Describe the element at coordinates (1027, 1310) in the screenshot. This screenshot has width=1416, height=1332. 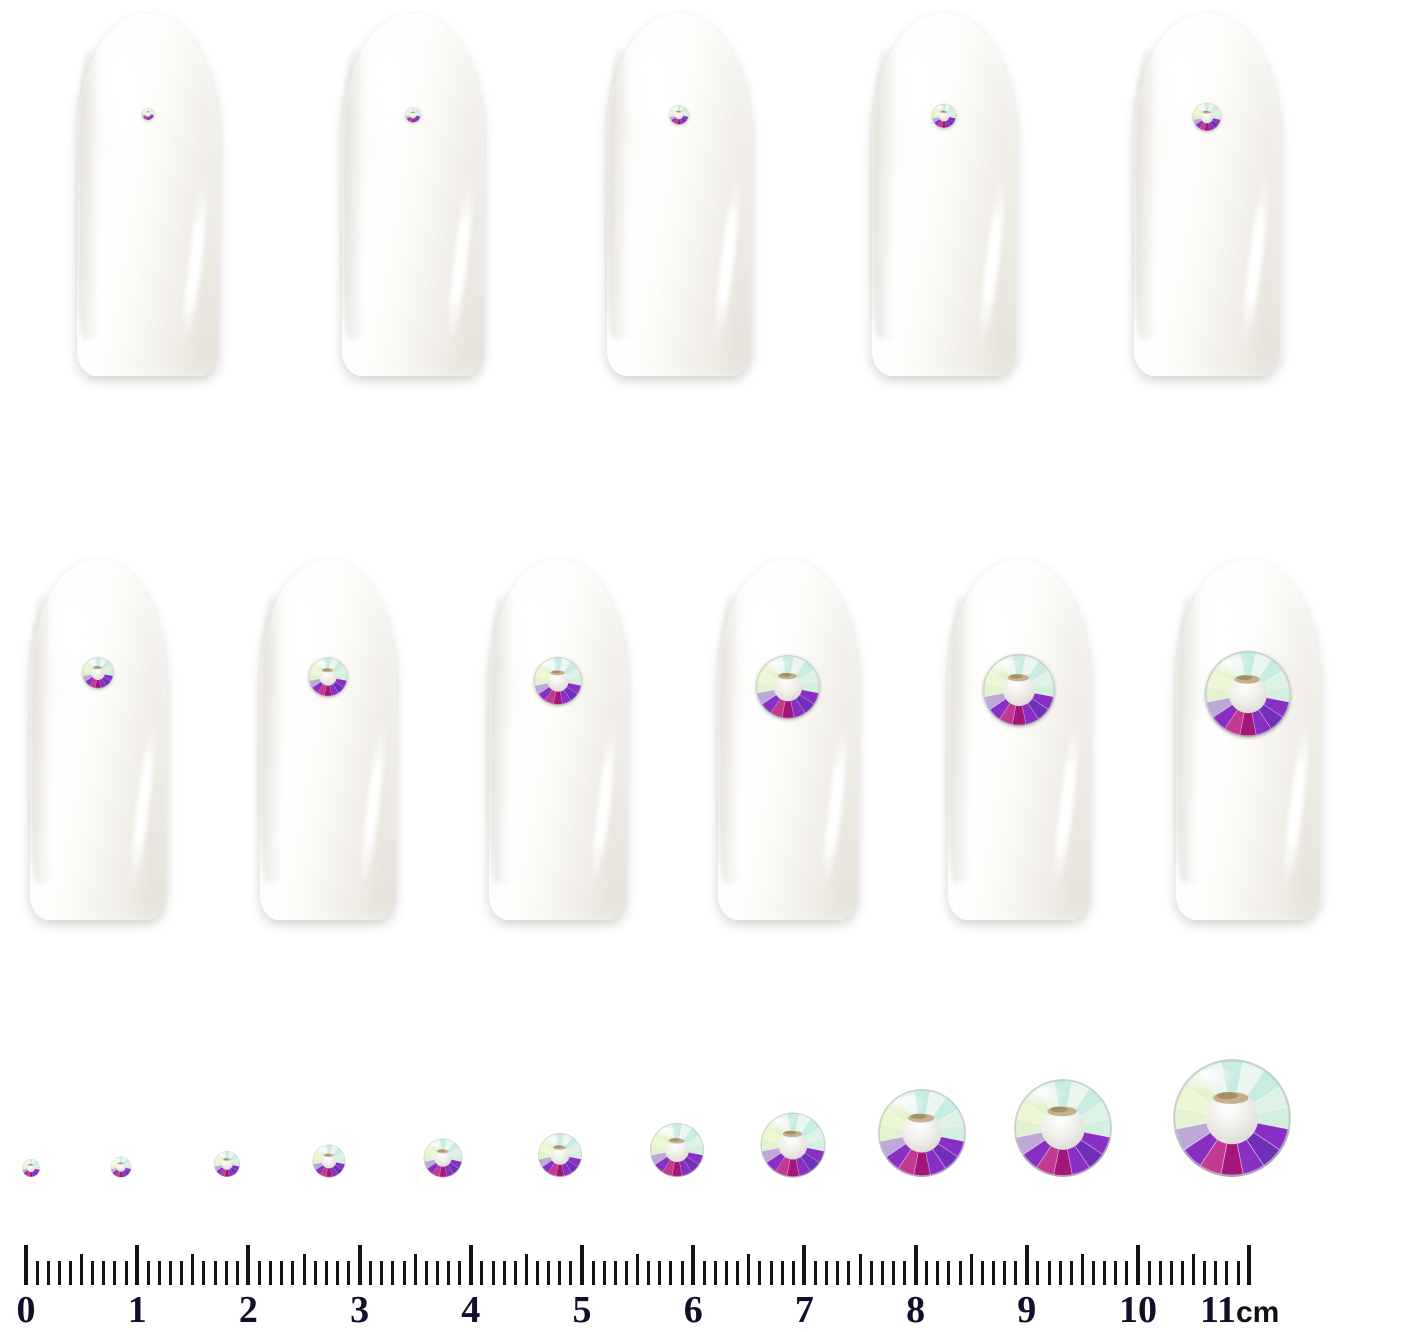
I see `ruler-number-9: 9` at that location.